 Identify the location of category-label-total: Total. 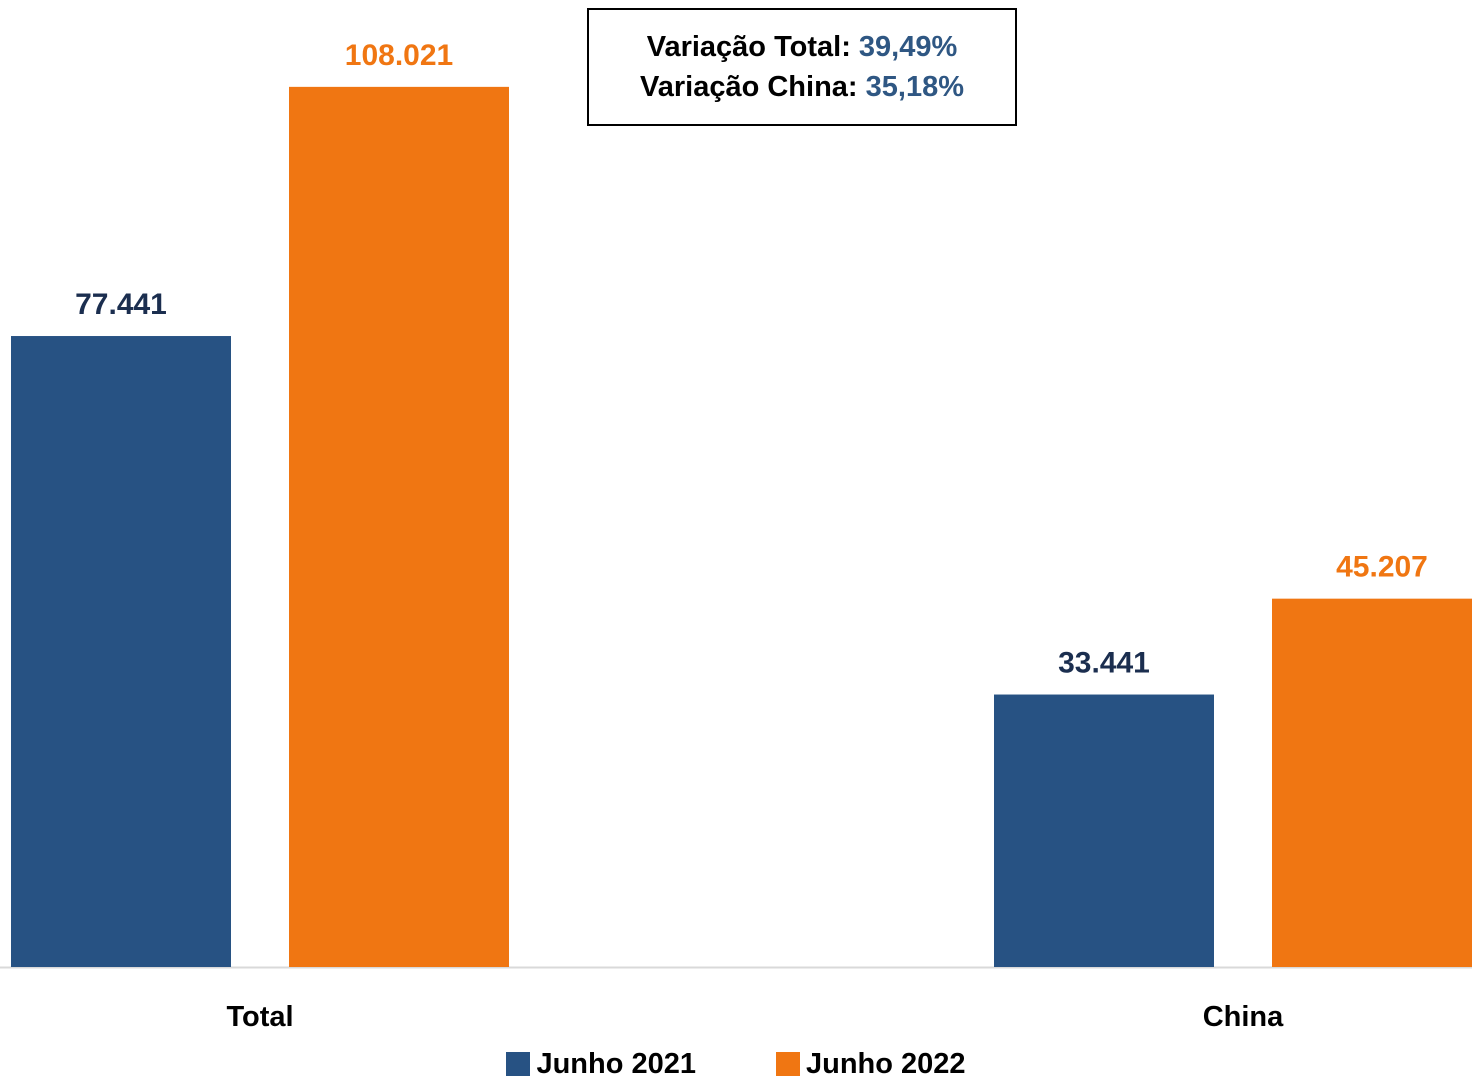
(259, 1017).